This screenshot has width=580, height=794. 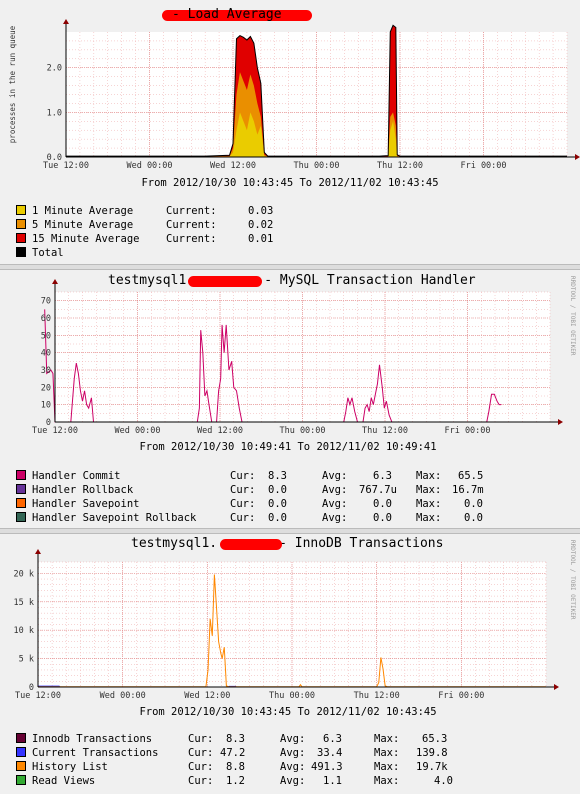 What do you see at coordinates (330, 753) in the screenshot?
I see `legend-avg-value: 33.4` at bounding box center [330, 753].